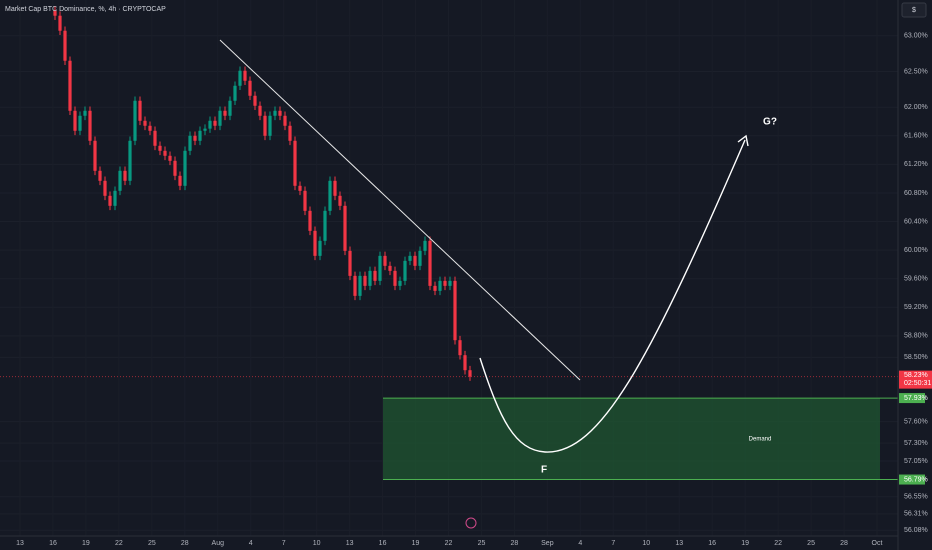 The height and width of the screenshot is (550, 932). I want to click on annotation-g: G?, so click(770, 122).